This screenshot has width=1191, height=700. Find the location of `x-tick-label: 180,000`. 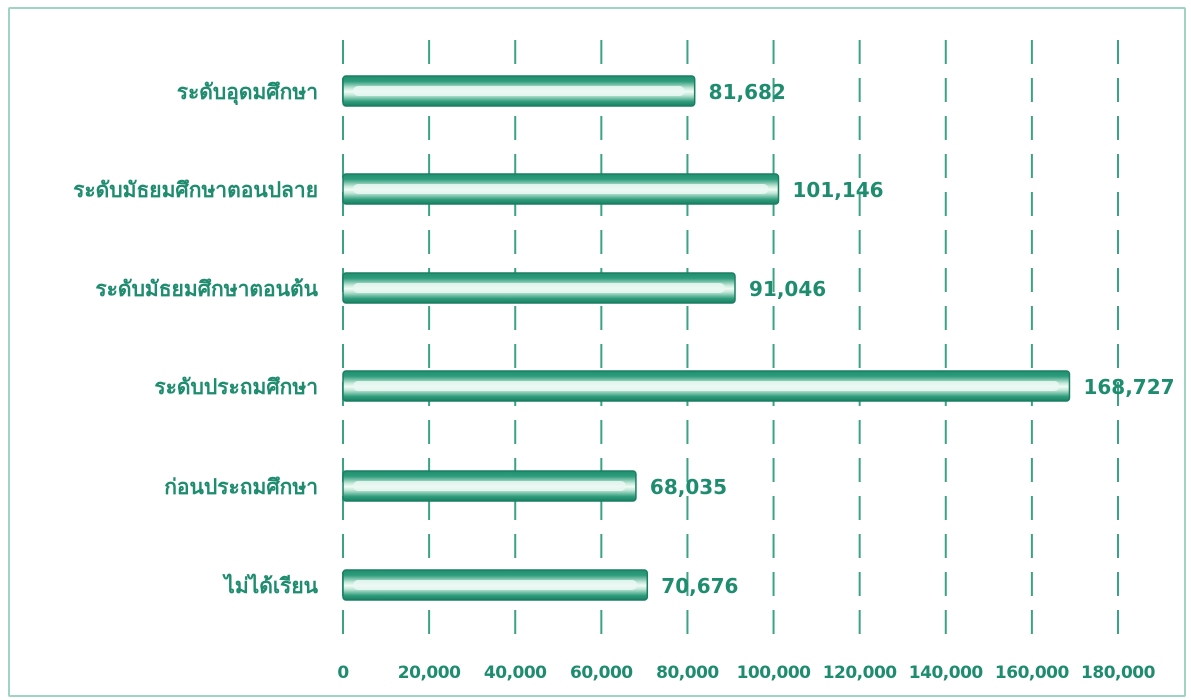

x-tick-label: 180,000 is located at coordinates (1118, 673).